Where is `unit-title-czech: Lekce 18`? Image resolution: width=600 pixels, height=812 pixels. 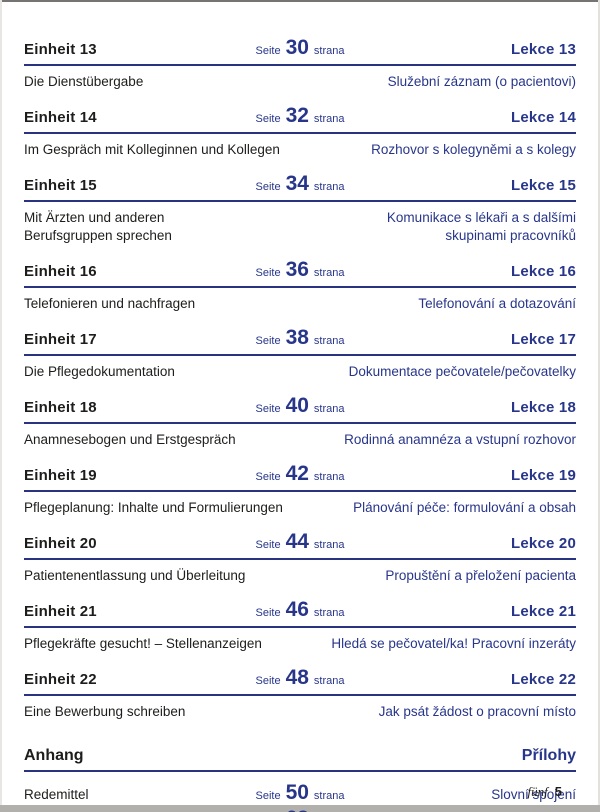
unit-title-czech: Lekce 18 is located at coordinates (543, 407).